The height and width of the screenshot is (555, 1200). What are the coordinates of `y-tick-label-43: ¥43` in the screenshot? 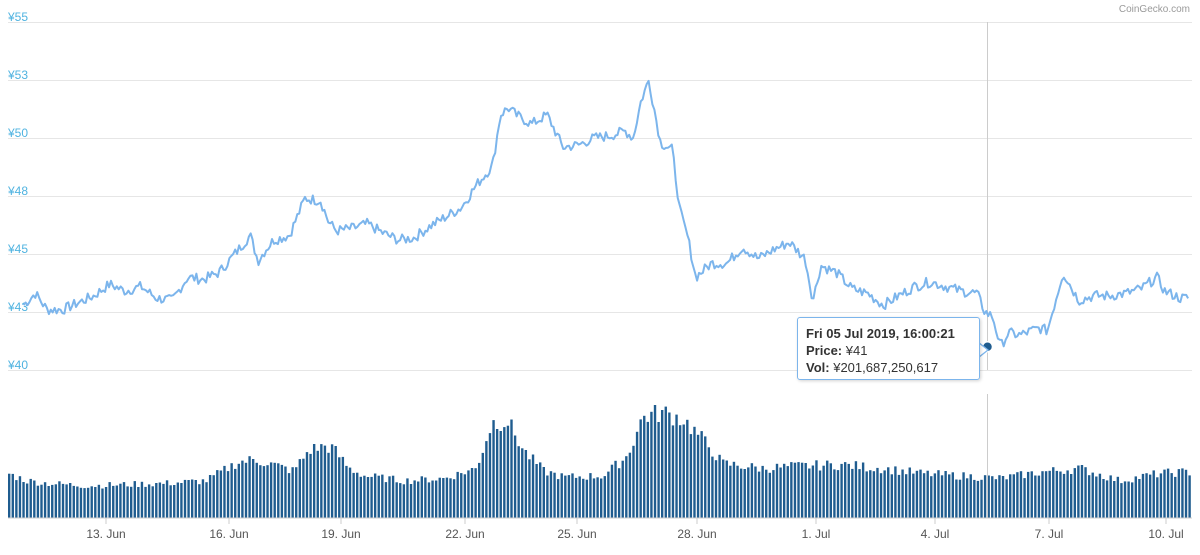 It's located at (17, 307).